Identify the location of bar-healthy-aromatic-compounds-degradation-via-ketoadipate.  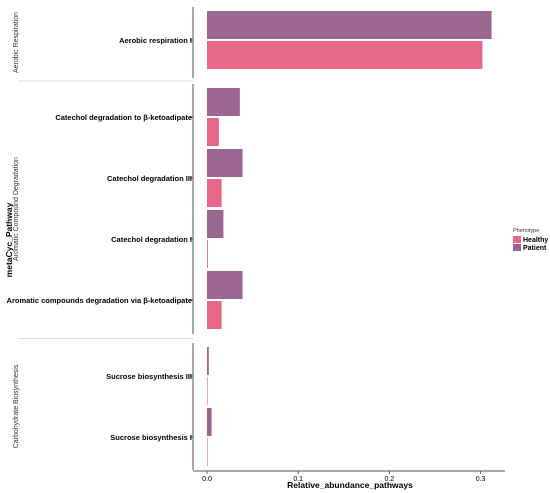
(214, 315).